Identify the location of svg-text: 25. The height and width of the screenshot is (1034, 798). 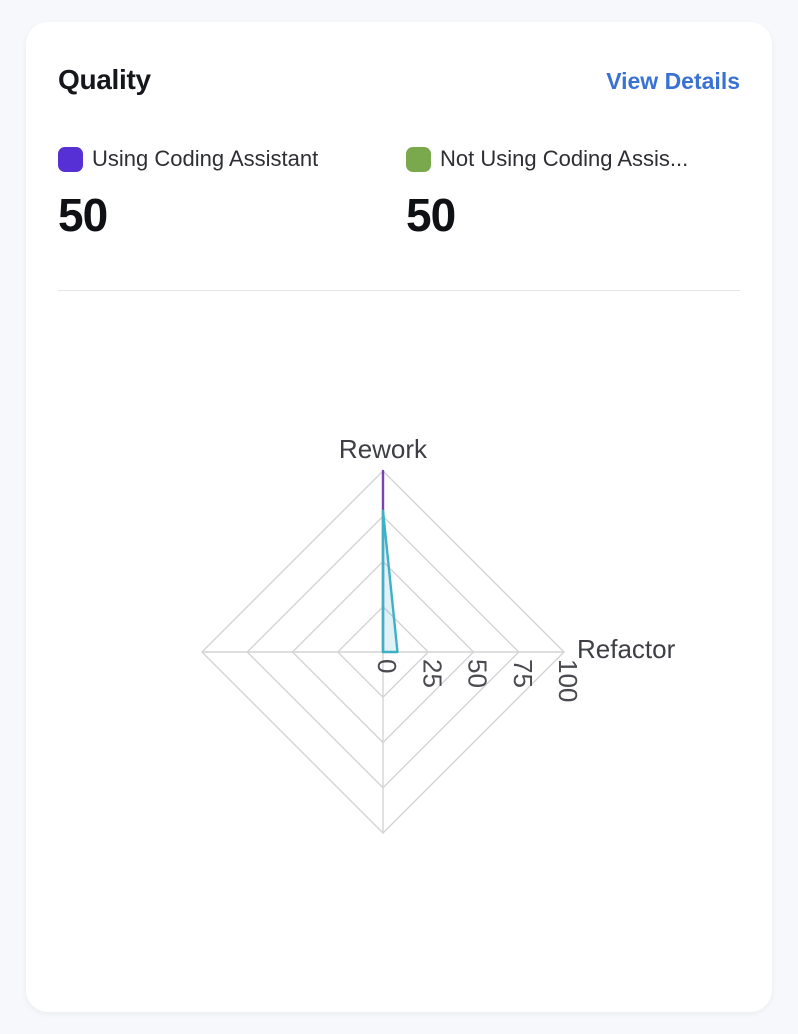
(432, 673).